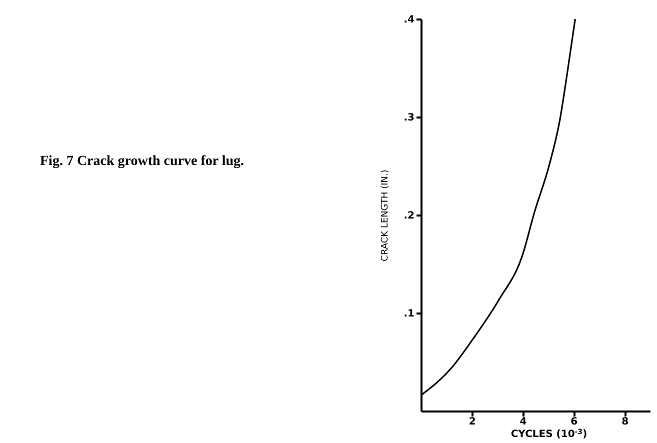 This screenshot has width=657, height=443. Describe the element at coordinates (549, 434) in the screenshot. I see `x-axis-title: CYCLES (10$^{-3}$)` at that location.